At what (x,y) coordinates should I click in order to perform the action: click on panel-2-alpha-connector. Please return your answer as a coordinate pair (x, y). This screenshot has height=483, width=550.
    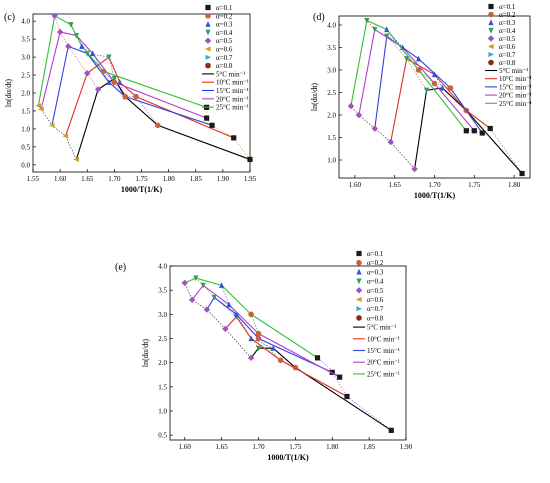
    Looking at the image, I should click on (247, 317).